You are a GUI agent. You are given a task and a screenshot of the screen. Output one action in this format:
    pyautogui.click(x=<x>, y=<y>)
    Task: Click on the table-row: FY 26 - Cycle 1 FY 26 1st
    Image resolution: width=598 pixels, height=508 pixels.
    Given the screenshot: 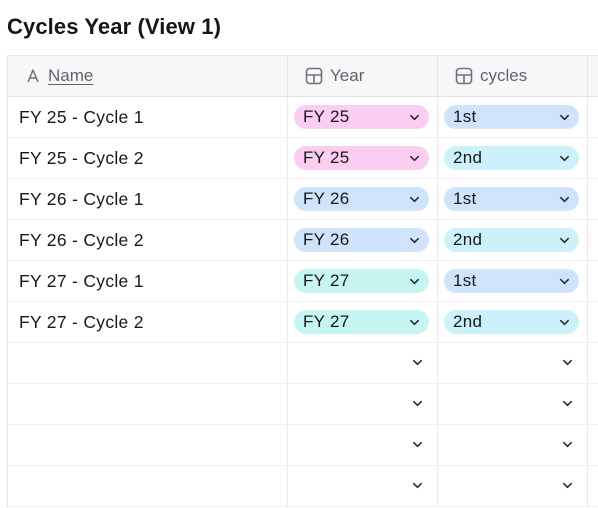 What is the action you would take?
    pyautogui.click(x=303, y=199)
    